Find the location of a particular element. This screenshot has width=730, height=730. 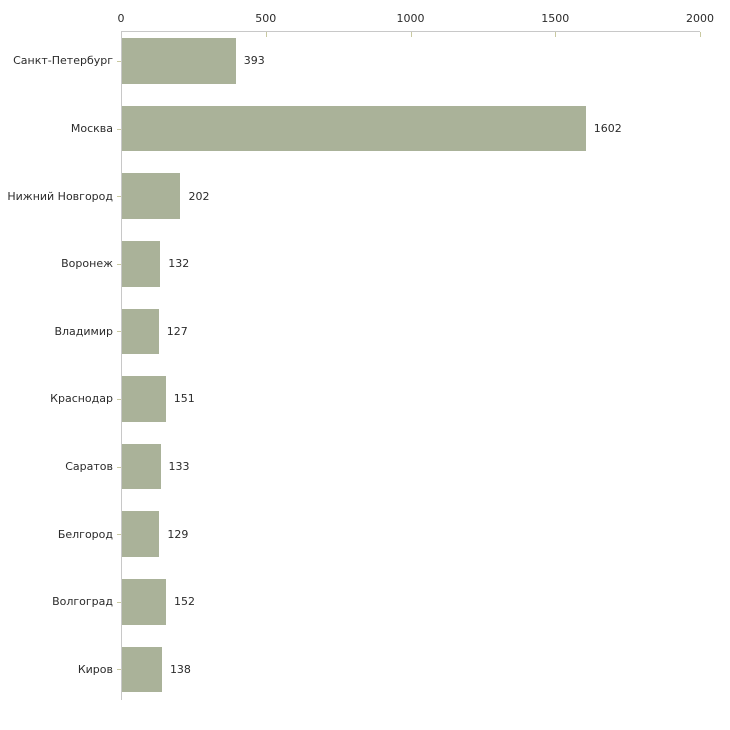

x-axis-tick-label: 1500 is located at coordinates (555, 18).